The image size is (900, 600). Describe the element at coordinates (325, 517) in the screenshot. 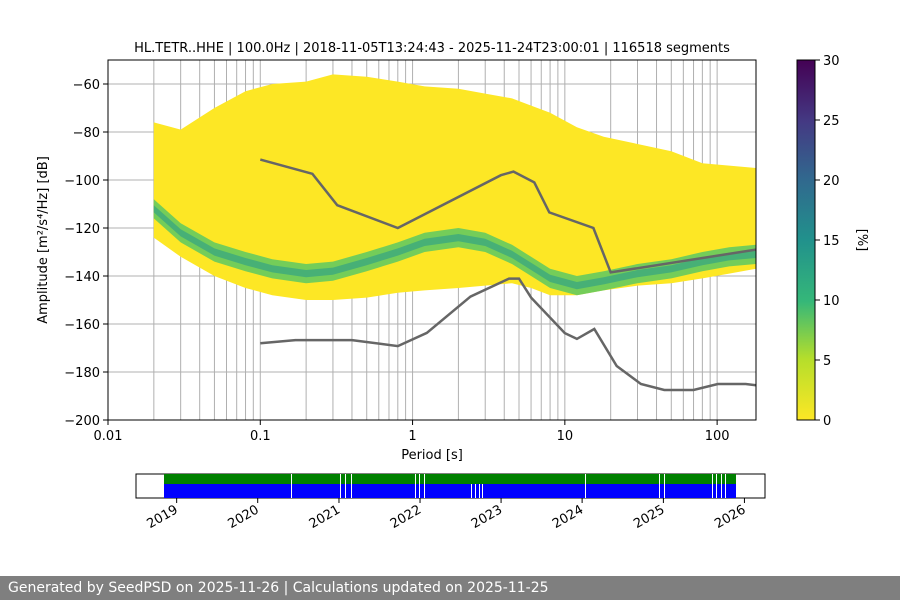

I see `availability-year-label: 2021` at that location.